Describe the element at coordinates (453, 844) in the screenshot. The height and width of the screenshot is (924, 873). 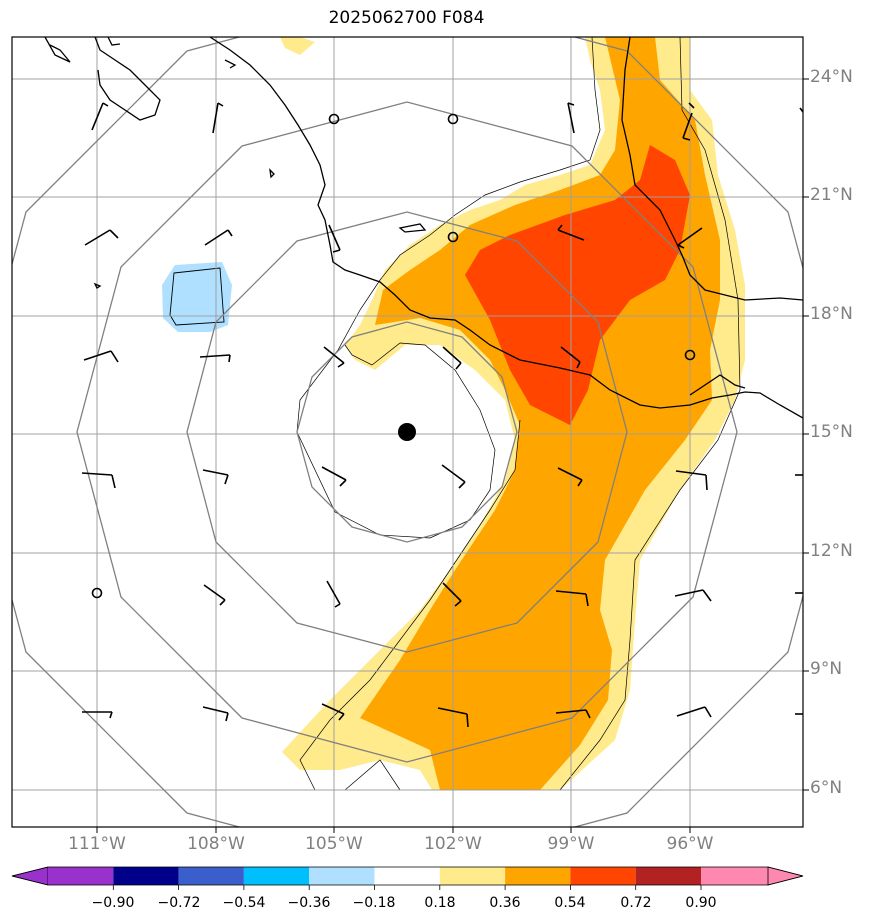
I see `lon-tick-label: 102°W` at that location.